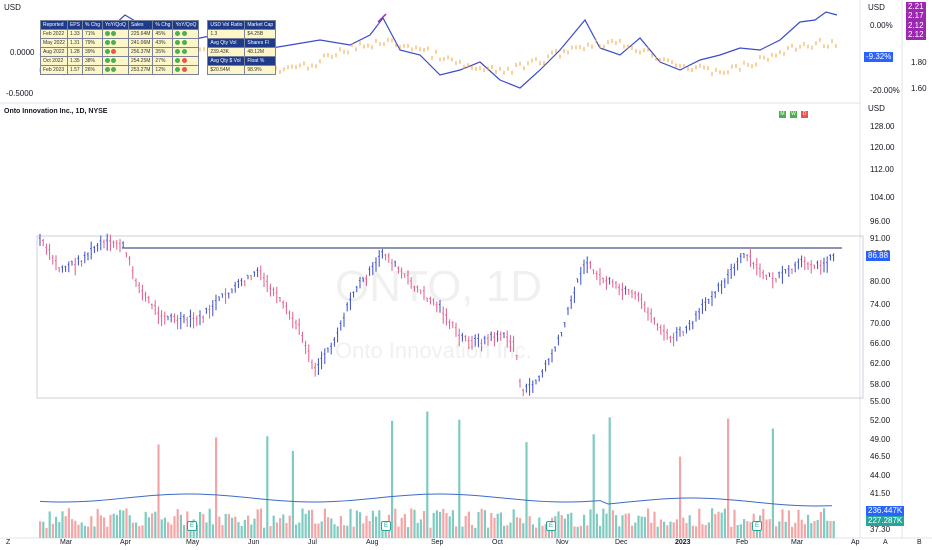 Image resolution: width=932 pixels, height=550 pixels. I want to click on mwd-daily-badge: D, so click(804, 114).